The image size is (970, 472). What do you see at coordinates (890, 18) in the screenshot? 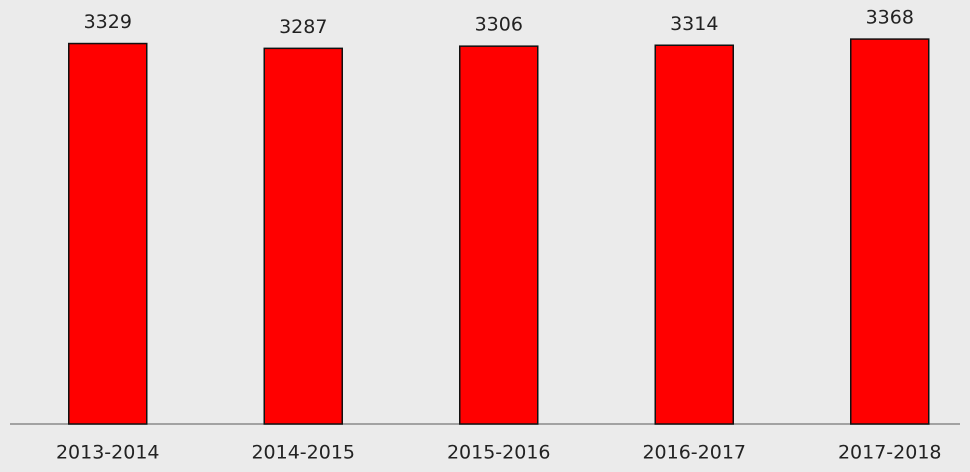
I see `value-label: 3368` at bounding box center [890, 18].